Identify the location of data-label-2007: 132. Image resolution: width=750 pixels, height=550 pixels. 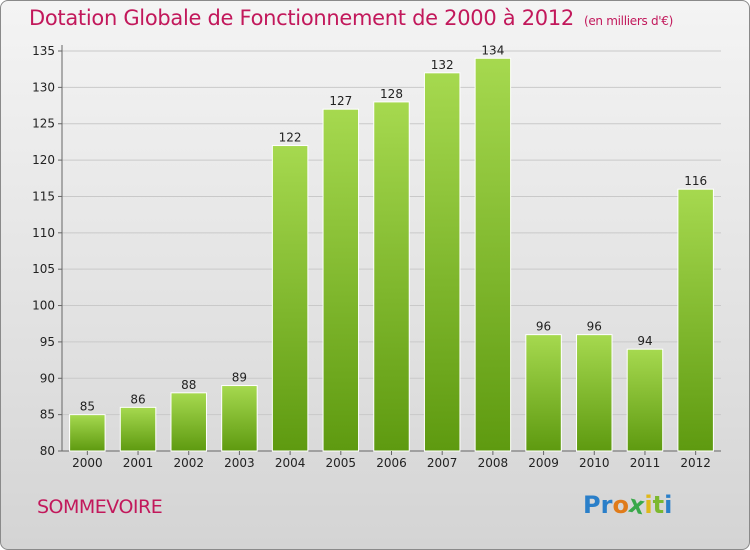
(442, 65).